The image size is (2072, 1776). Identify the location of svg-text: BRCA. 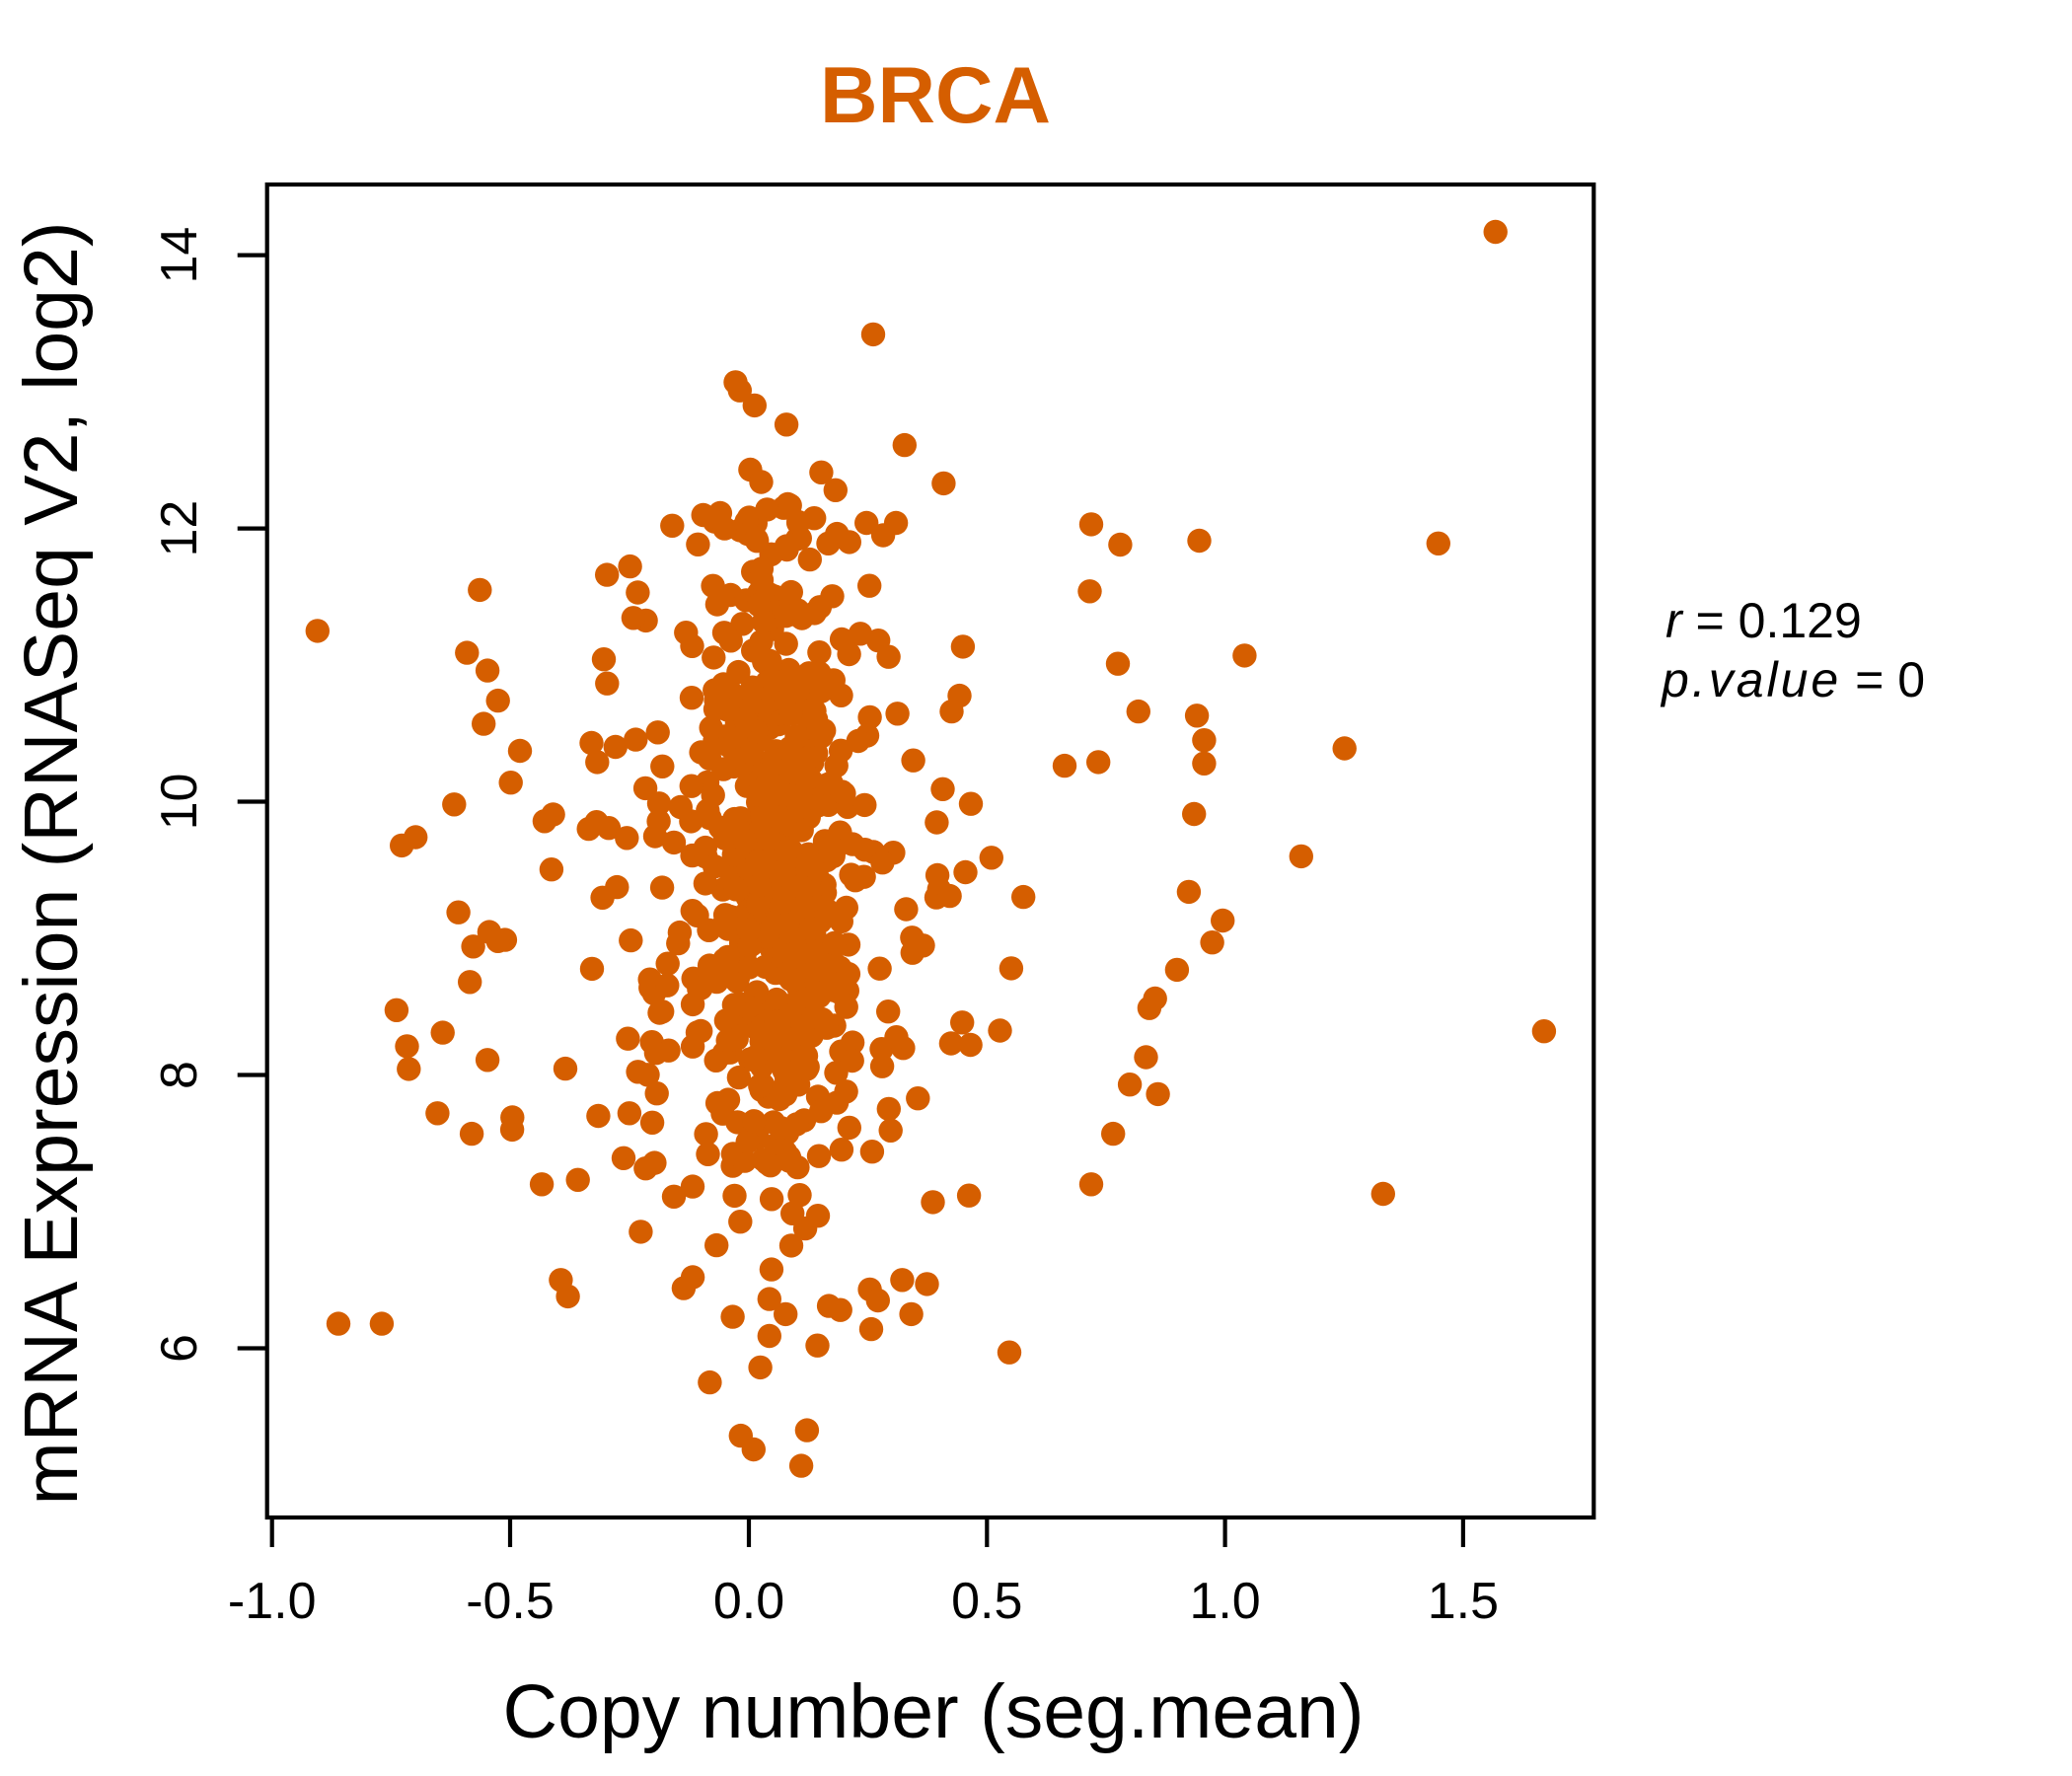
(936, 96).